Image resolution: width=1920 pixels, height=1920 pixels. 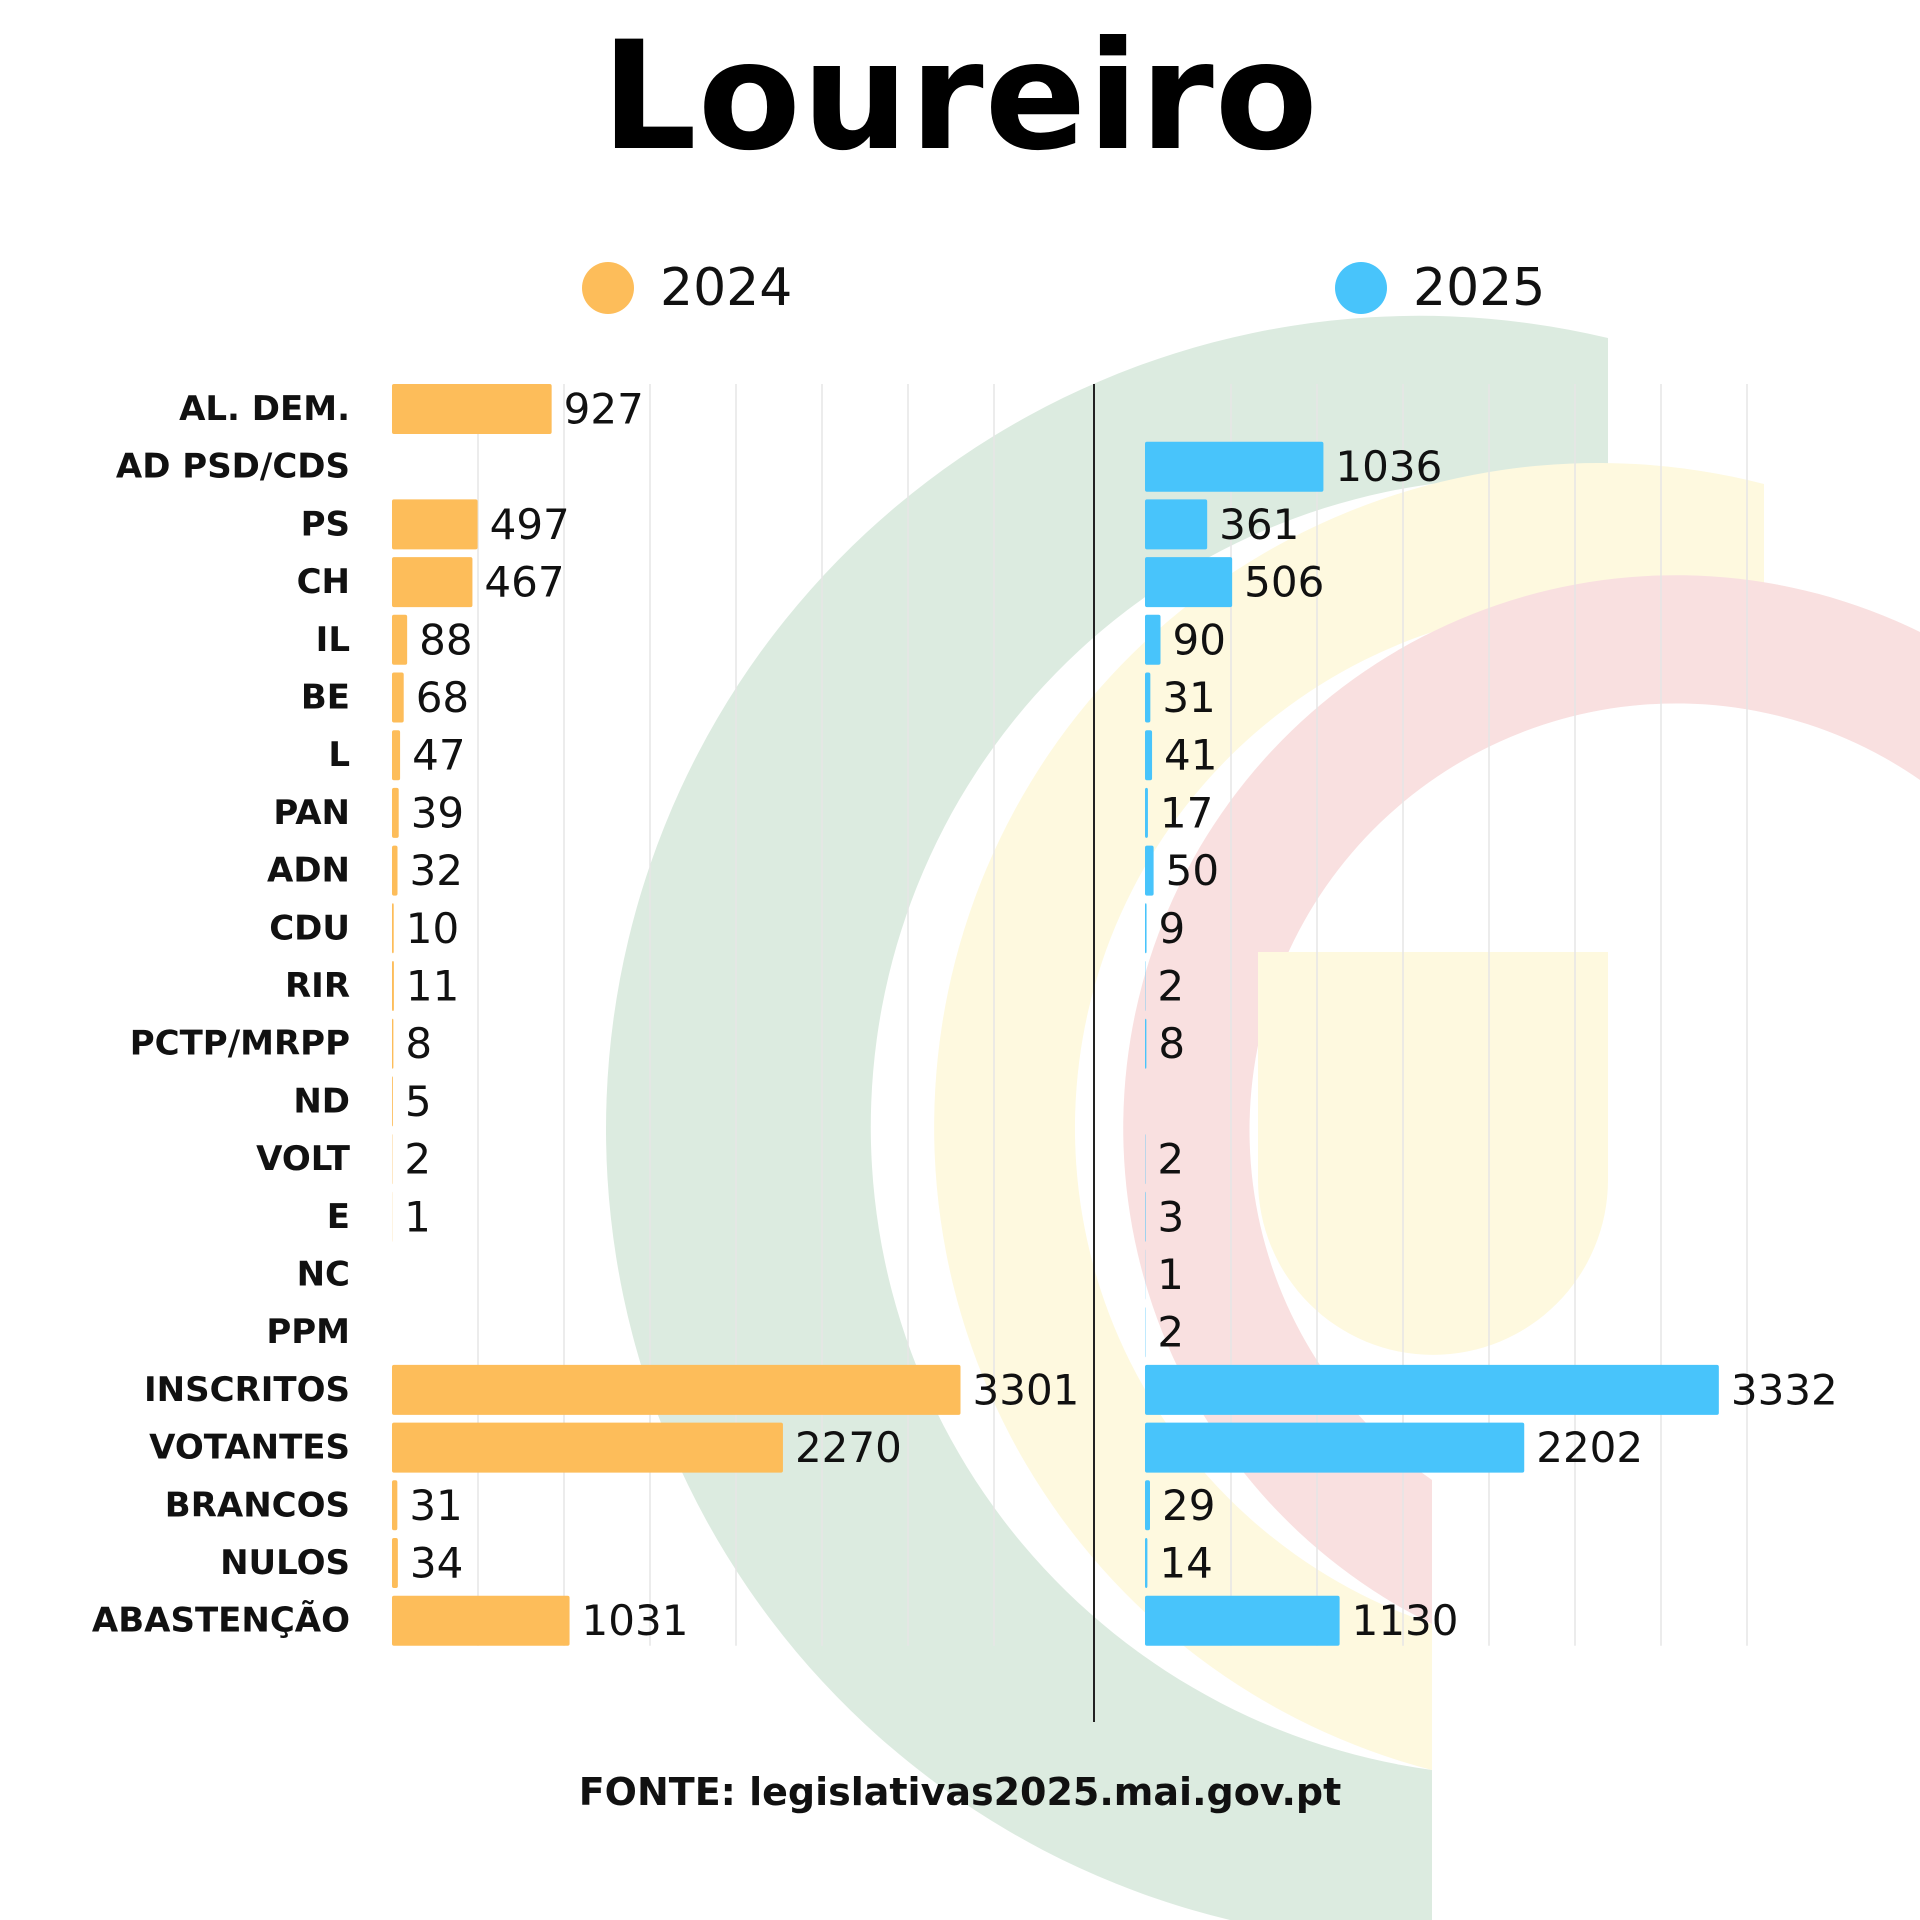 I want to click on data-label-2024: 5, so click(x=418, y=1101).